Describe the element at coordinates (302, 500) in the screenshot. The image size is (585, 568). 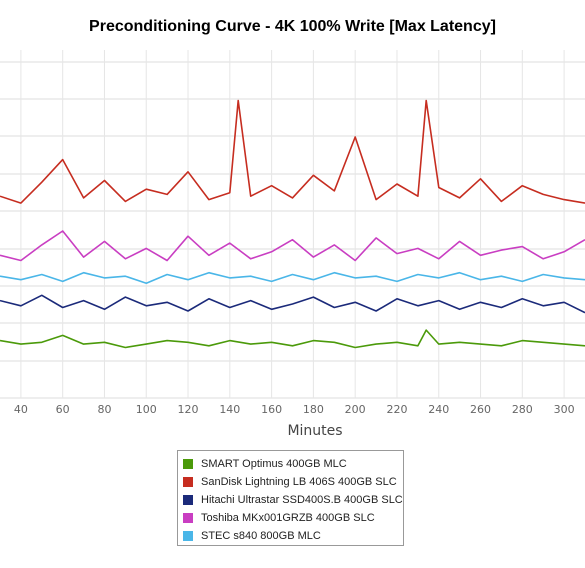
I see `legend-label: Hitachi Ultrastar SSD400S.B 400GB SLC` at that location.